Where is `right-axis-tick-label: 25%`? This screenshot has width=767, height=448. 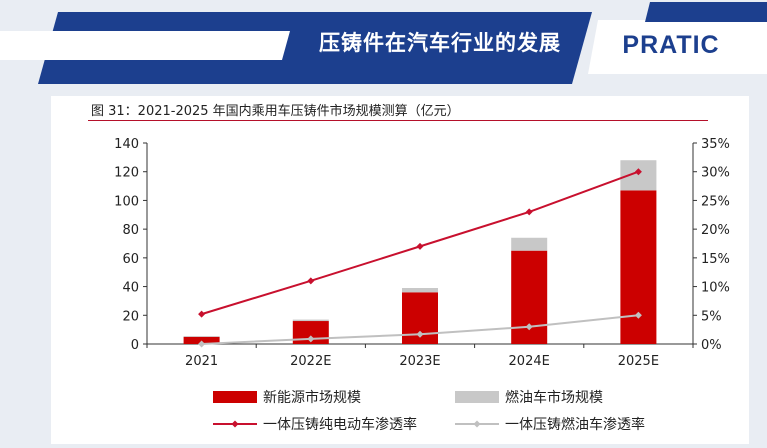 right-axis-tick-label: 25% is located at coordinates (715, 201).